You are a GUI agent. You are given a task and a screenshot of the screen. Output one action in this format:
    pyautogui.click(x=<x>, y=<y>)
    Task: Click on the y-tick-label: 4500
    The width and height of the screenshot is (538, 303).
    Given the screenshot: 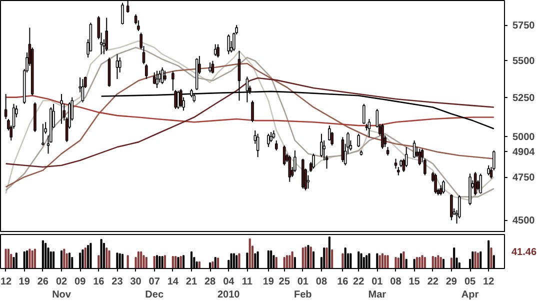 What is the action you would take?
    pyautogui.click(x=524, y=221)
    